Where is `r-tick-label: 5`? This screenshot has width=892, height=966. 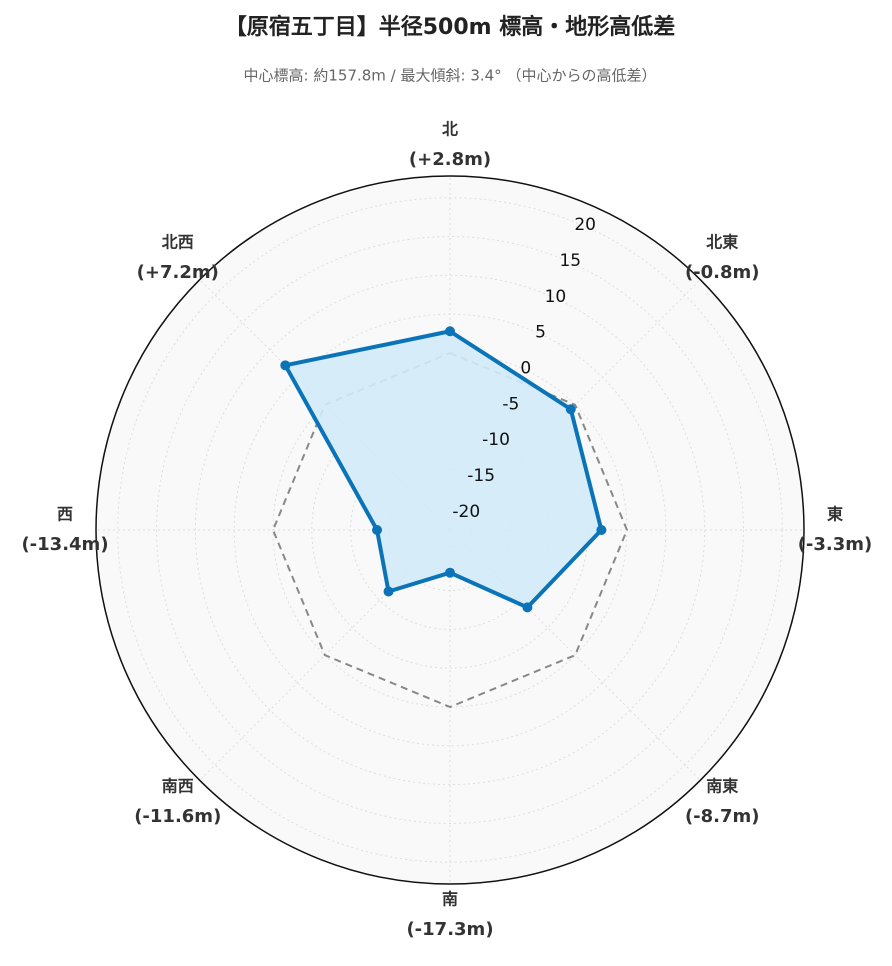
r-tick-label: 5 is located at coordinates (540, 333).